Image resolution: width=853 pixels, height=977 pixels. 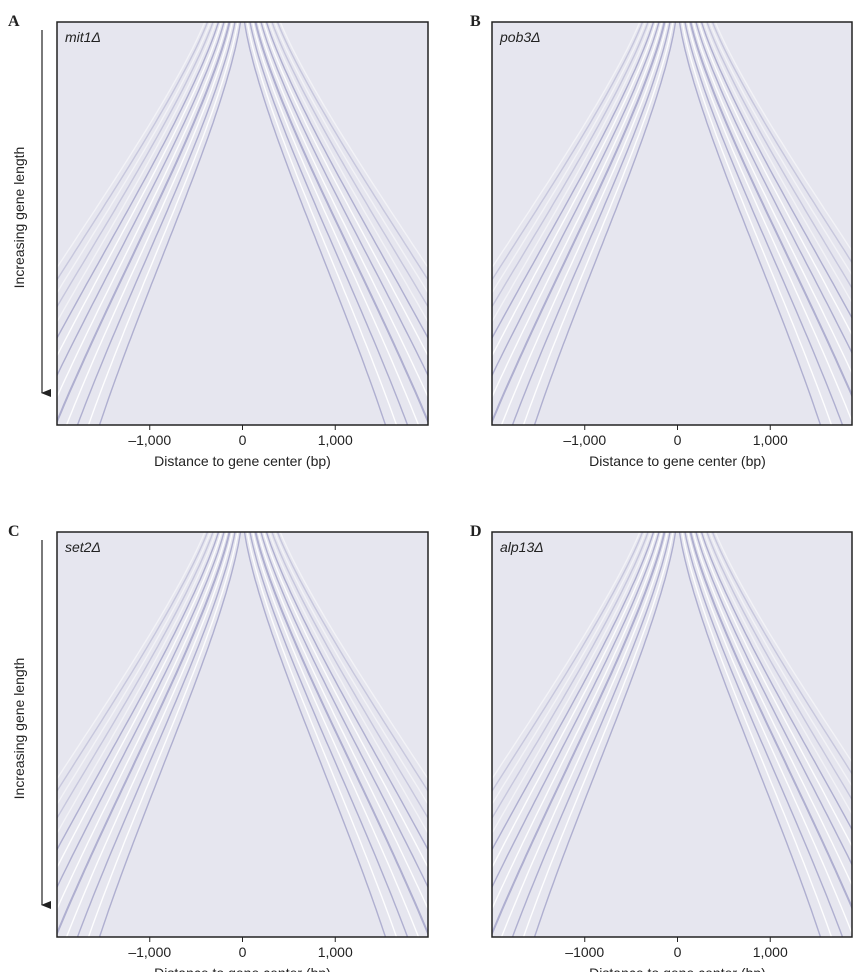 I want to click on panel-label: C, so click(x=14, y=531).